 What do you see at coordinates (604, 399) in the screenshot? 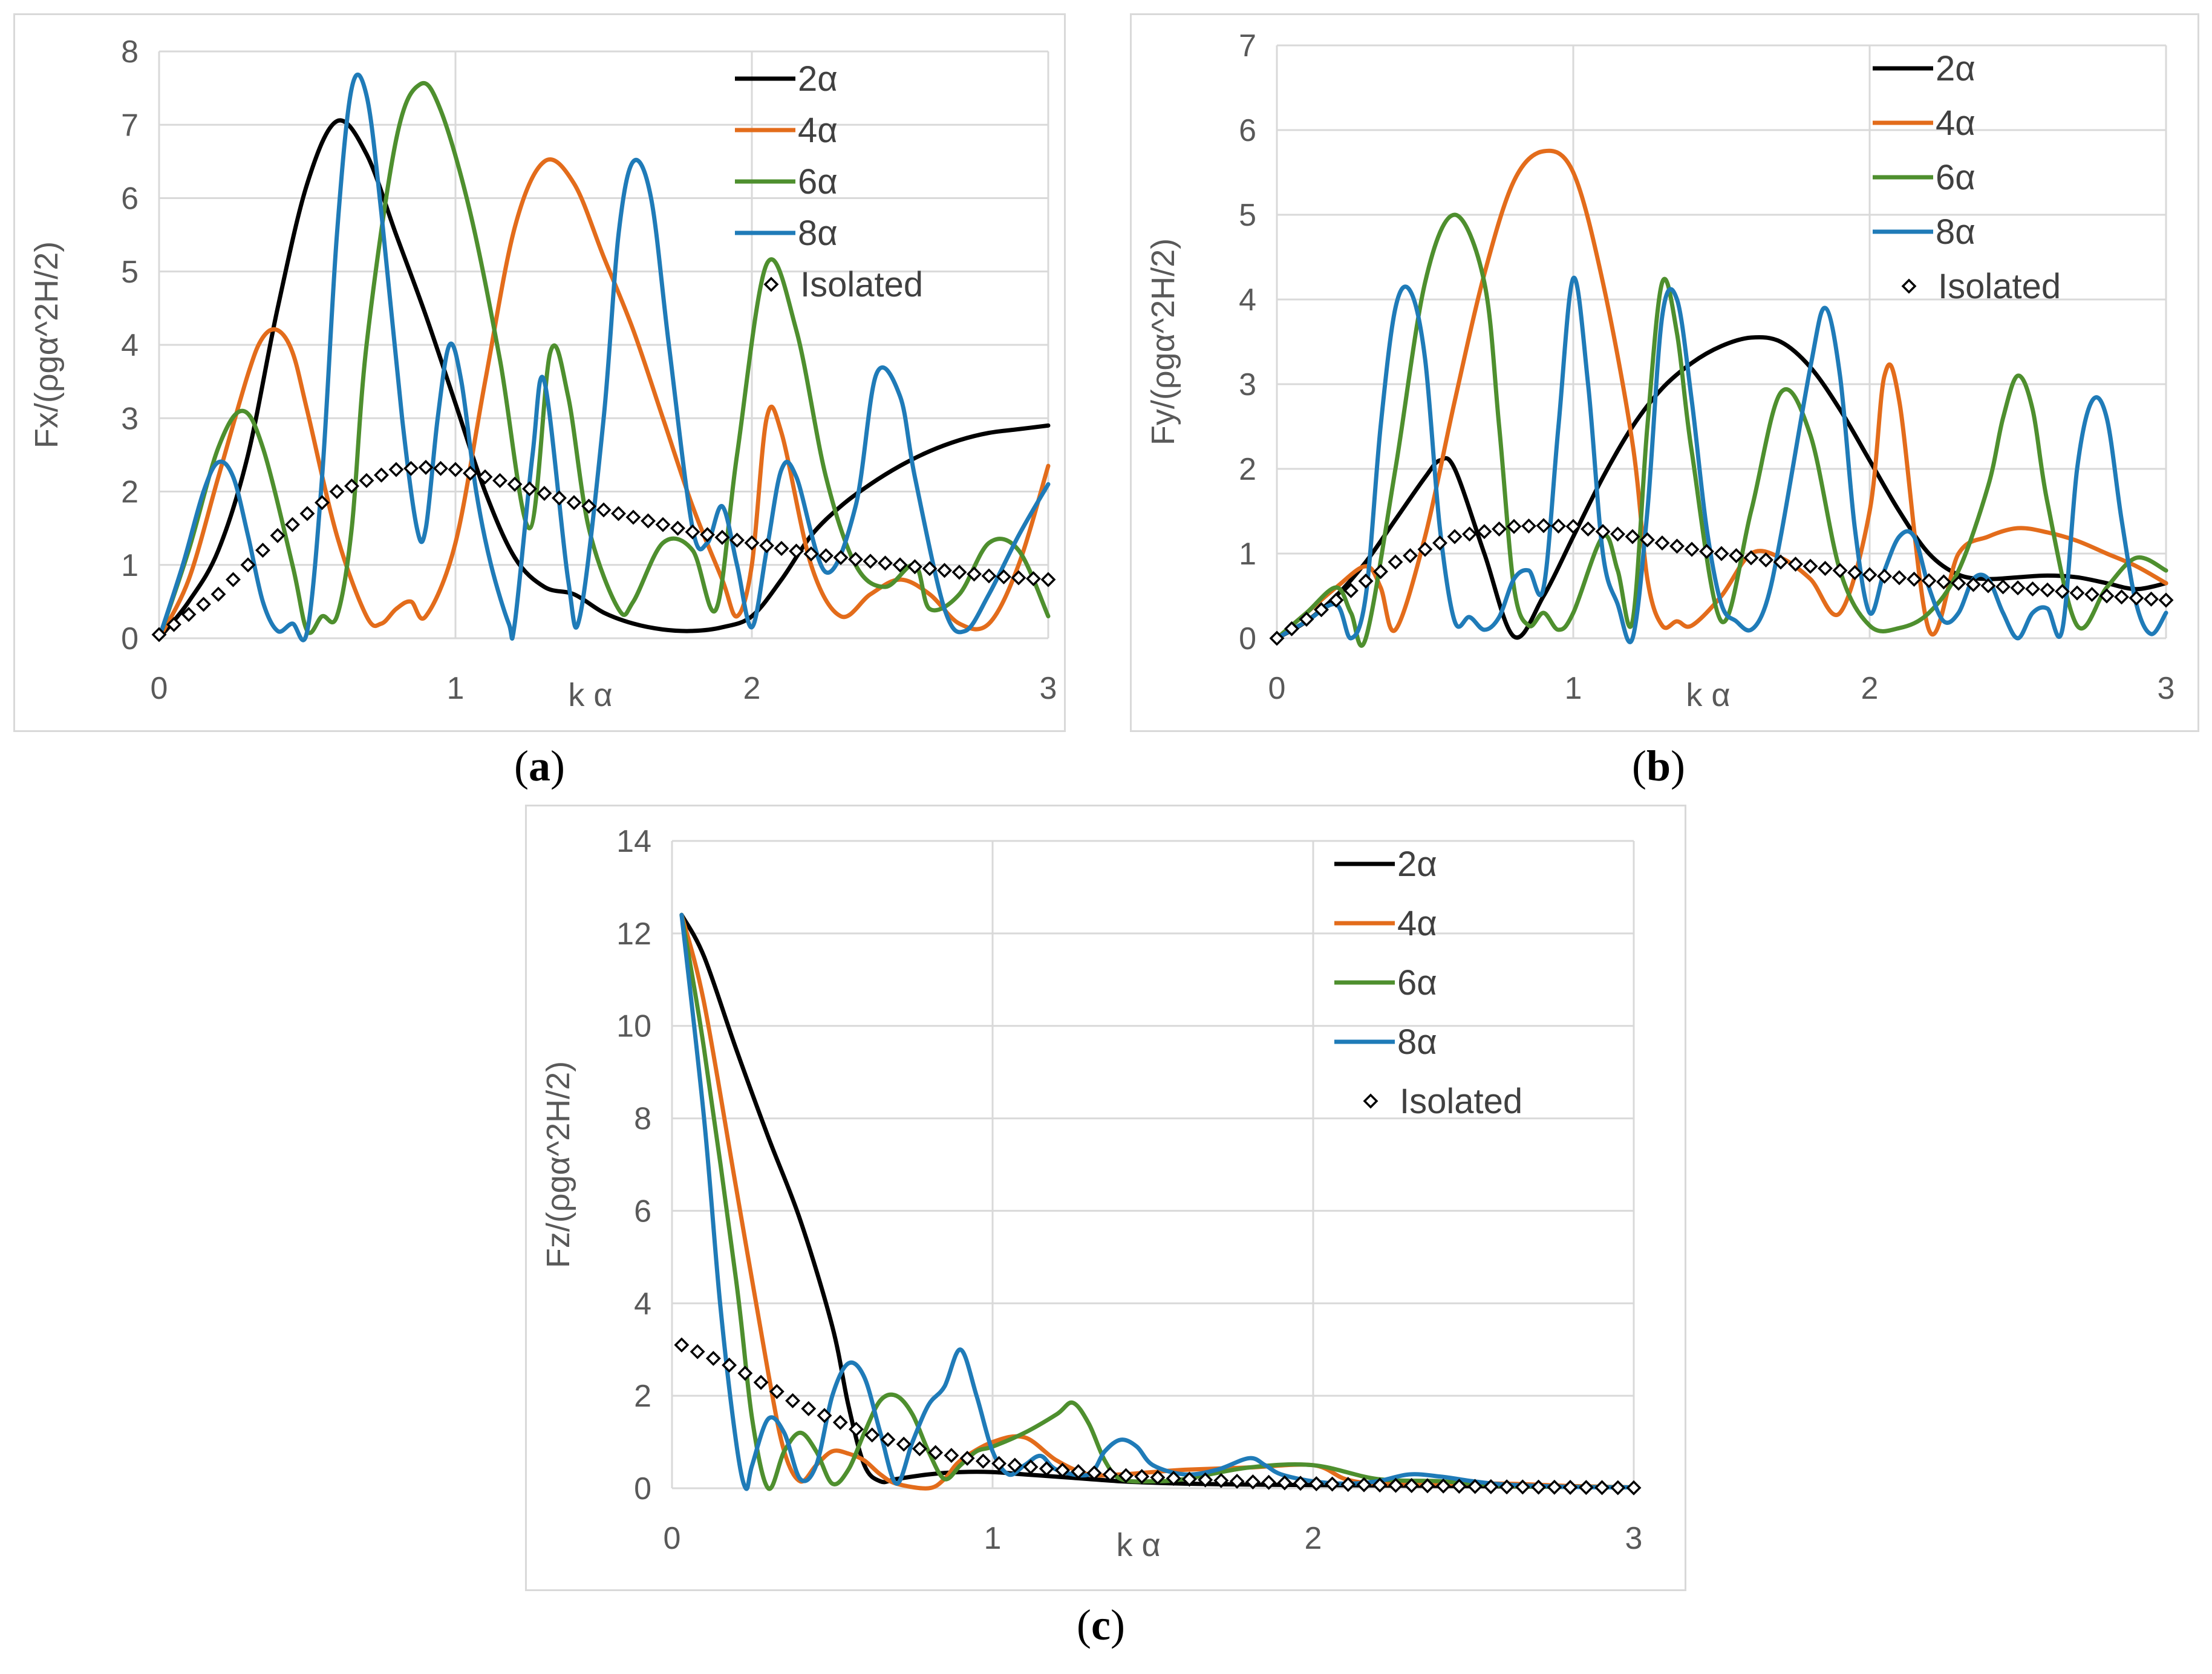
I see `series-line-4α` at bounding box center [604, 399].